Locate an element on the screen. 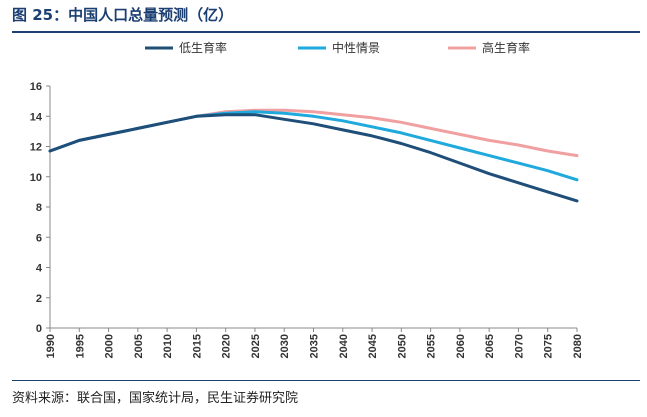 This screenshot has width=647, height=417. x-tick-label: 2070 is located at coordinates (519, 346).